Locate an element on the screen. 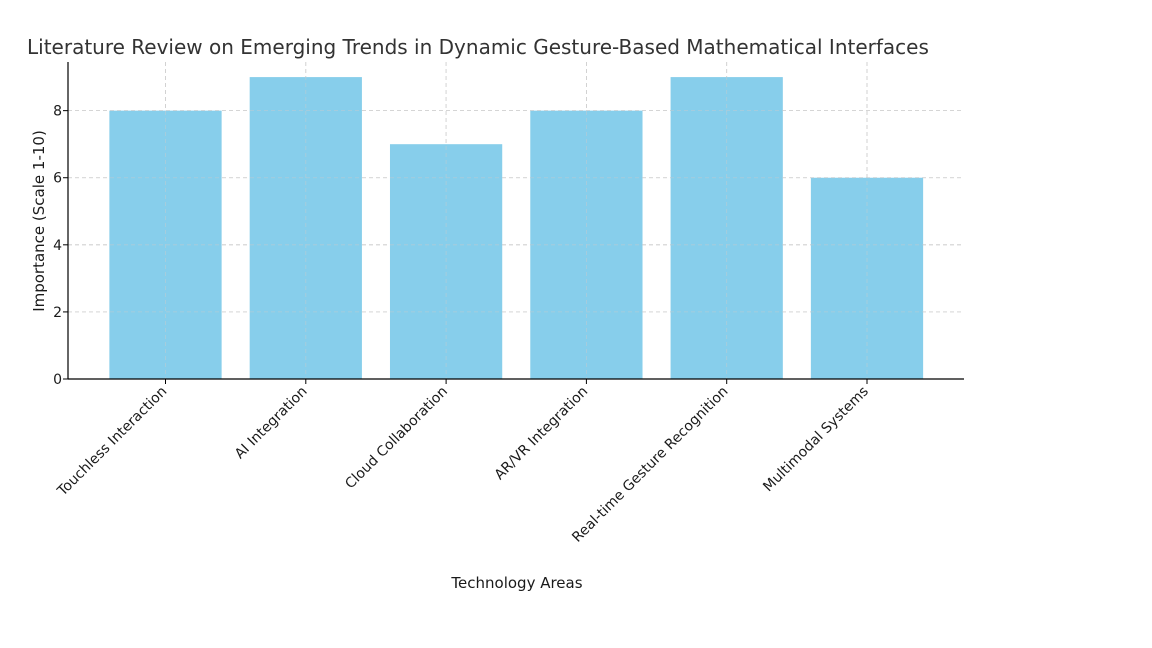  x-tick-label: Touchless Interaction is located at coordinates (112, 442).